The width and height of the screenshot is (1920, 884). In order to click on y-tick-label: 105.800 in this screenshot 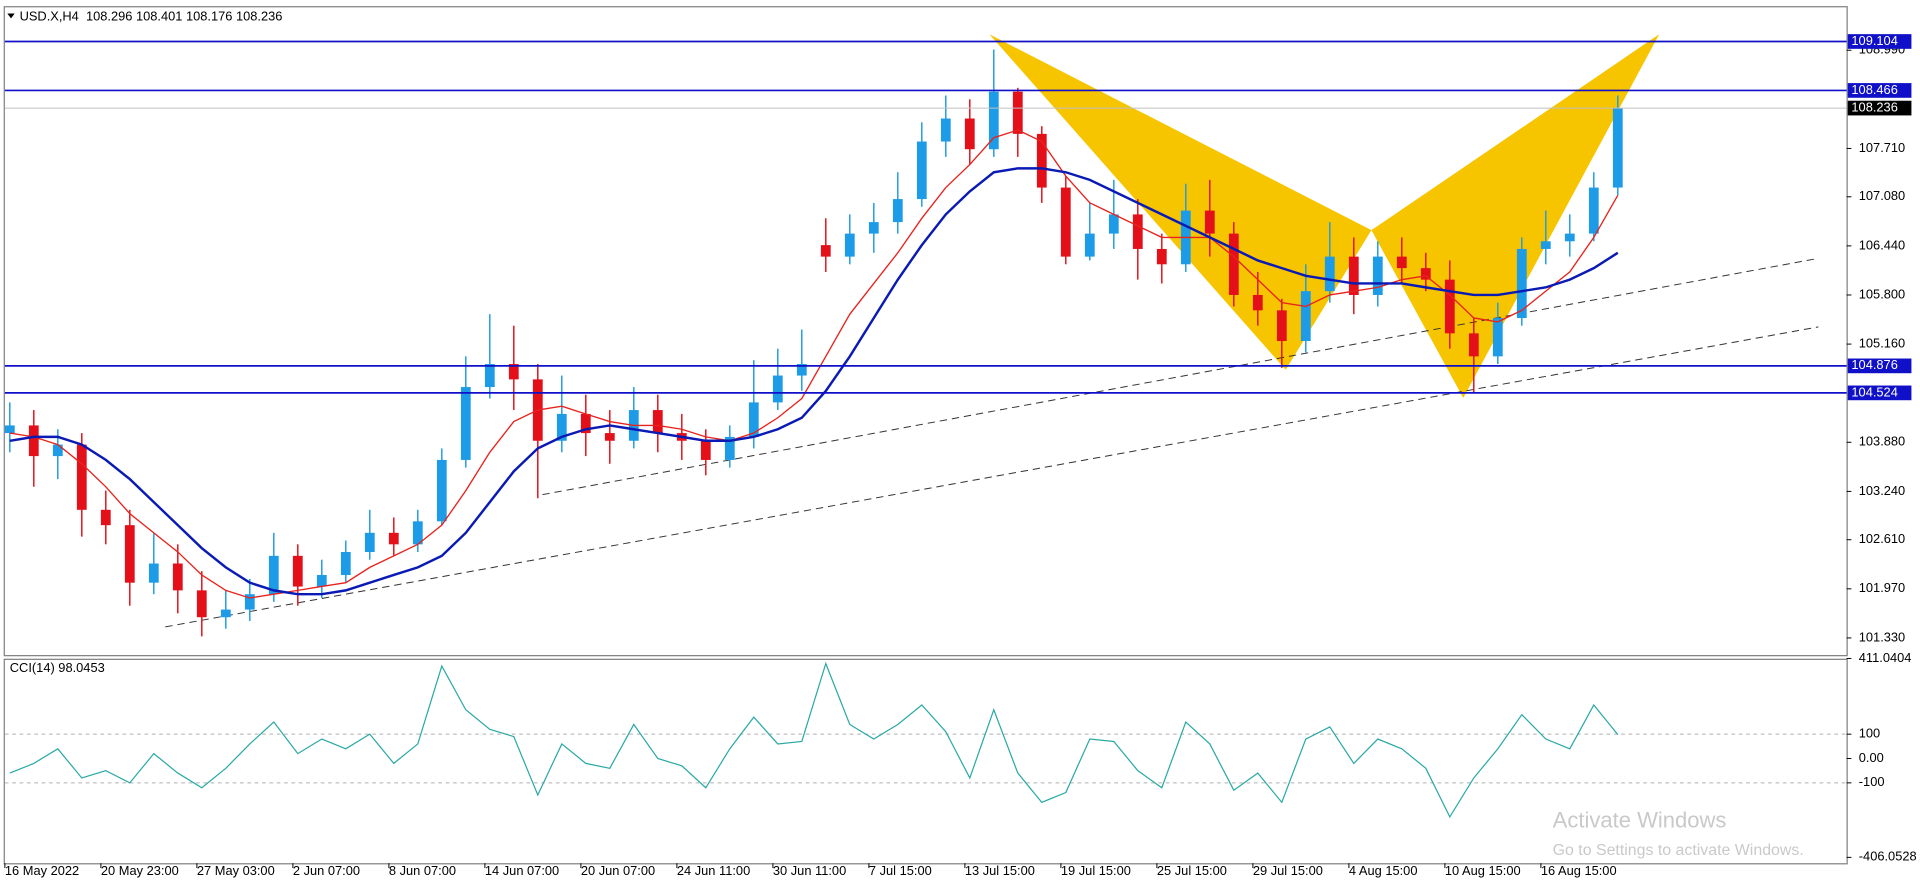, I will do `click(1882, 293)`.